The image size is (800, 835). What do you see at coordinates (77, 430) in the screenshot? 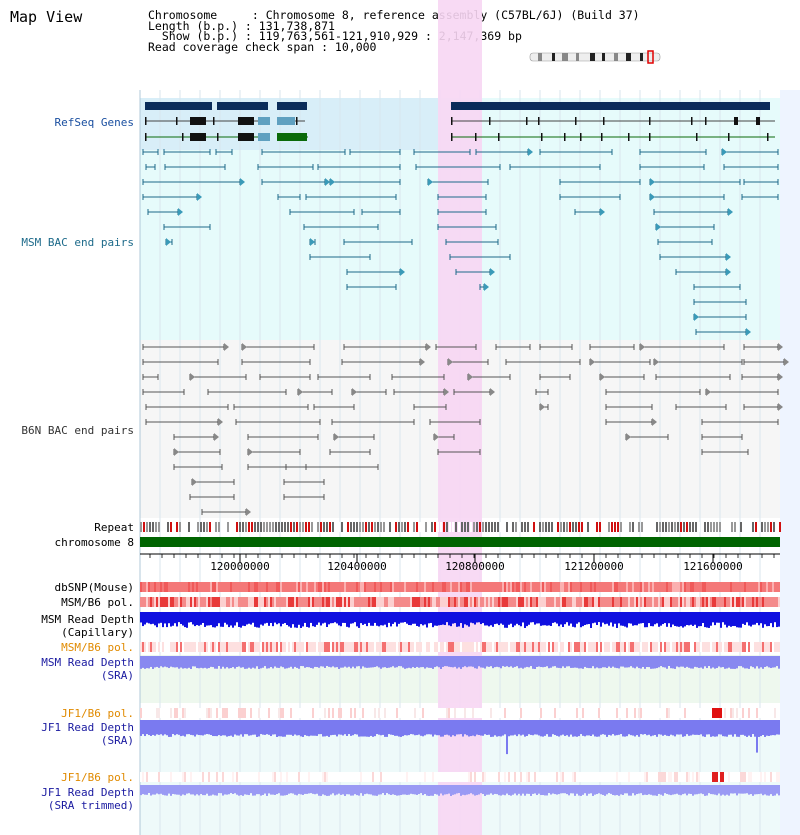
I see `track-label-b6n-bac: B6N BAC end pairs` at bounding box center [77, 430].